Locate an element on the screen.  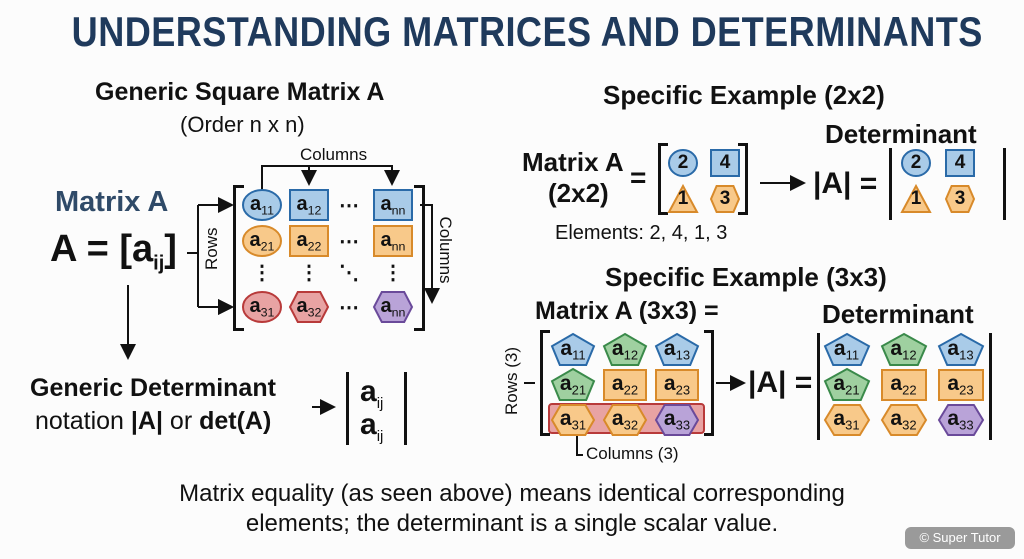
matrix-cell: 4 is located at coordinates (960, 163).